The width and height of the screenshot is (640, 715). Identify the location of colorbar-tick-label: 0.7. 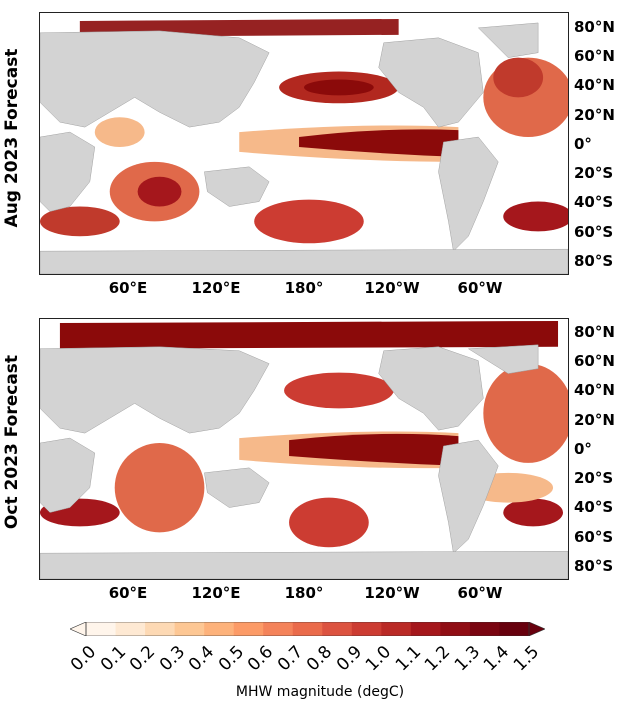
(290, 659).